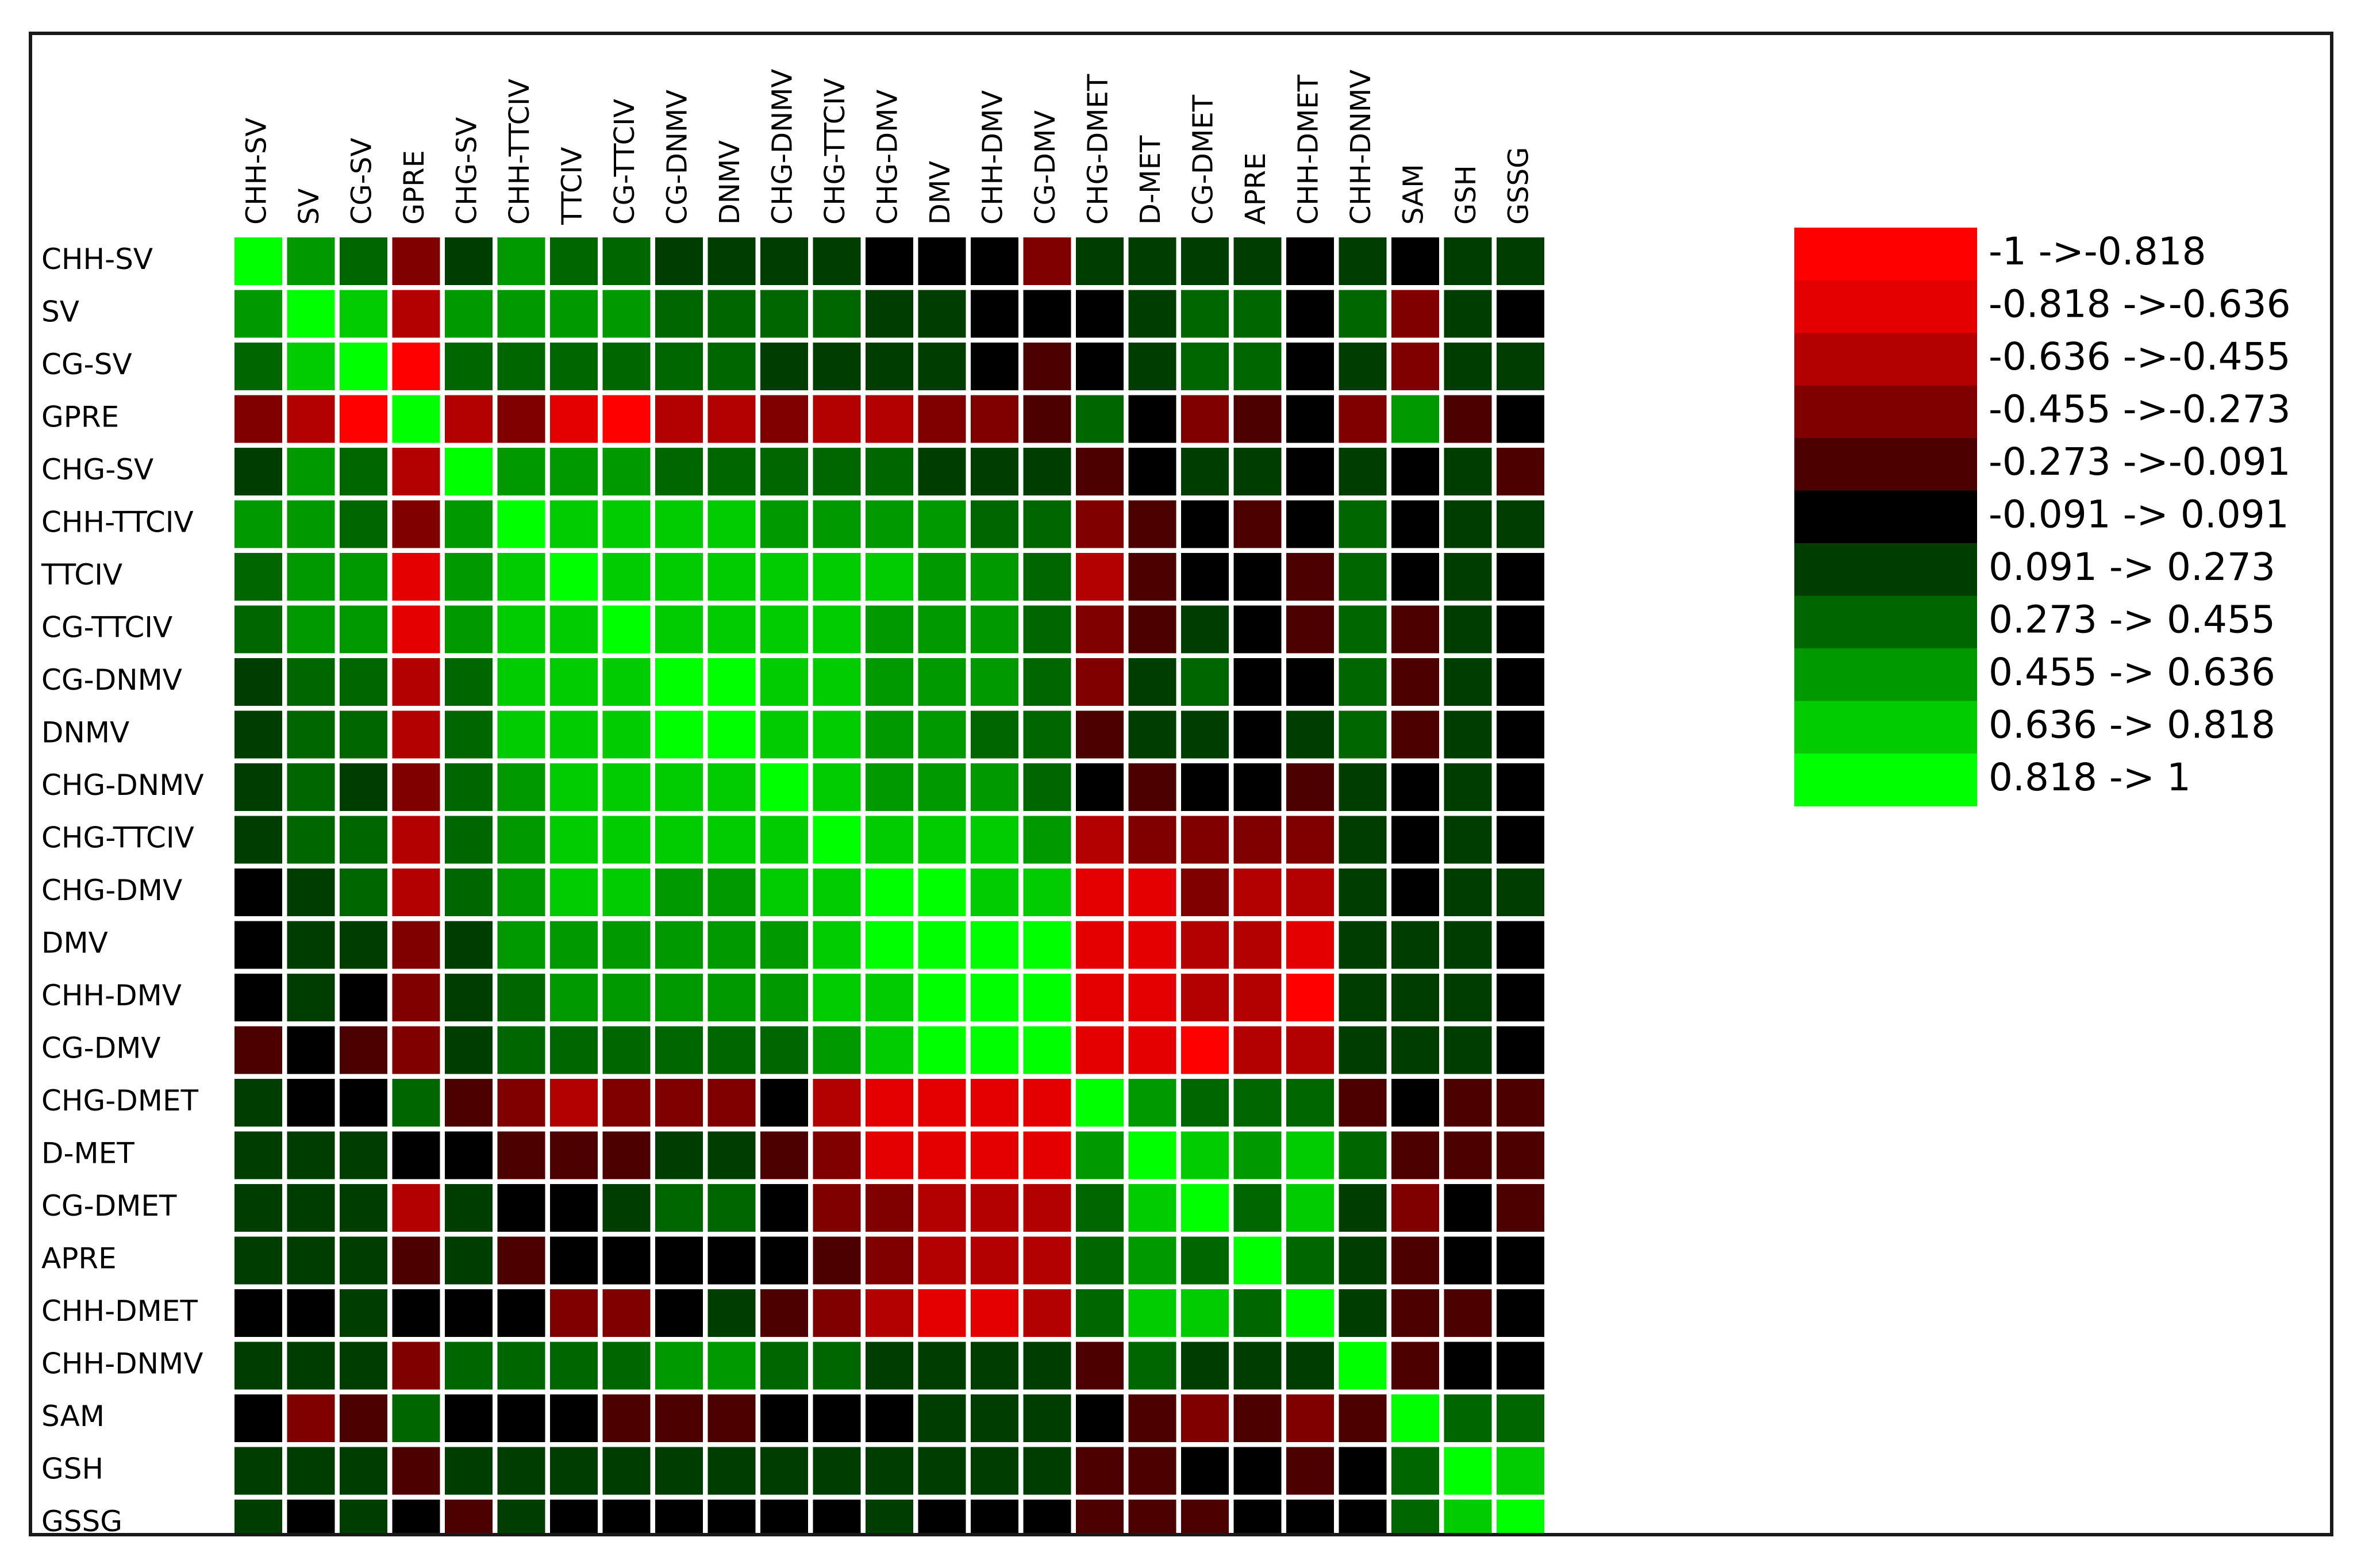 The width and height of the screenshot is (2361, 1568). I want to click on heatmap-cell-CG-DMV-CHH-TTCIV, so click(521, 1050).